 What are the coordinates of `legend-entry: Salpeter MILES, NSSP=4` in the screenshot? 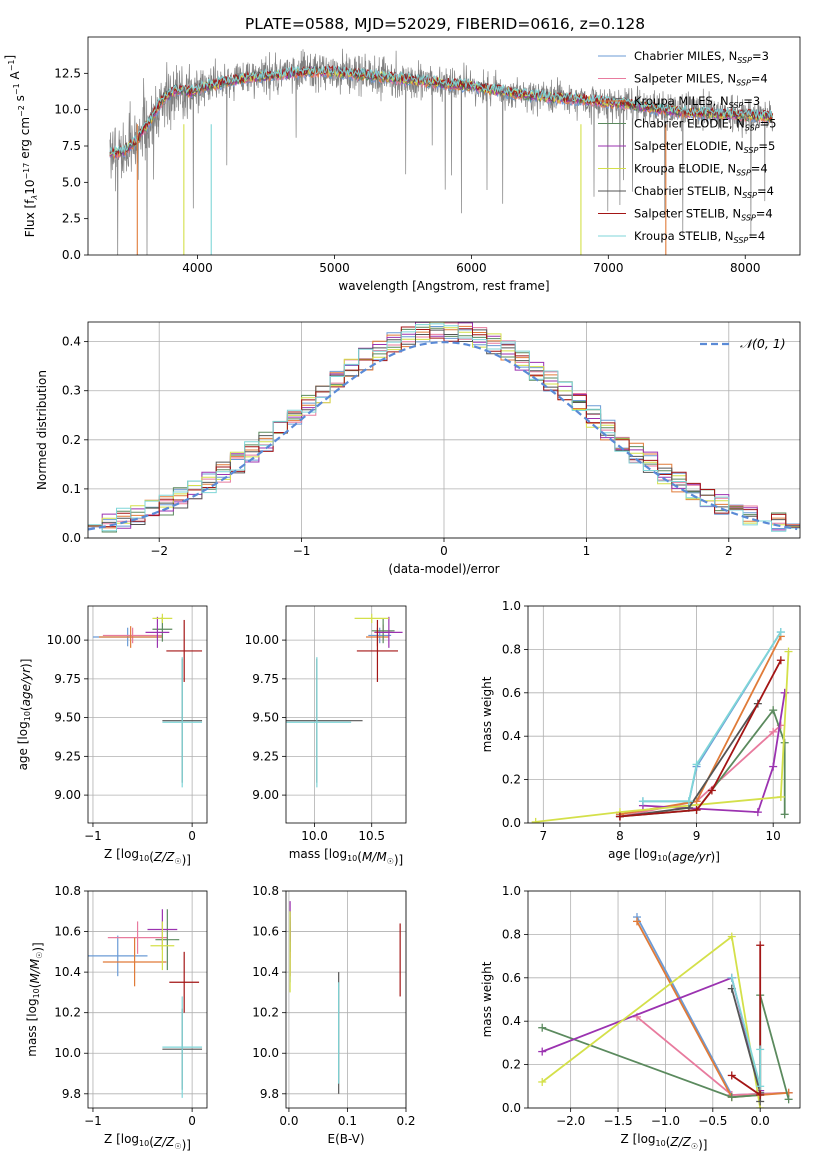 It's located at (701, 80).